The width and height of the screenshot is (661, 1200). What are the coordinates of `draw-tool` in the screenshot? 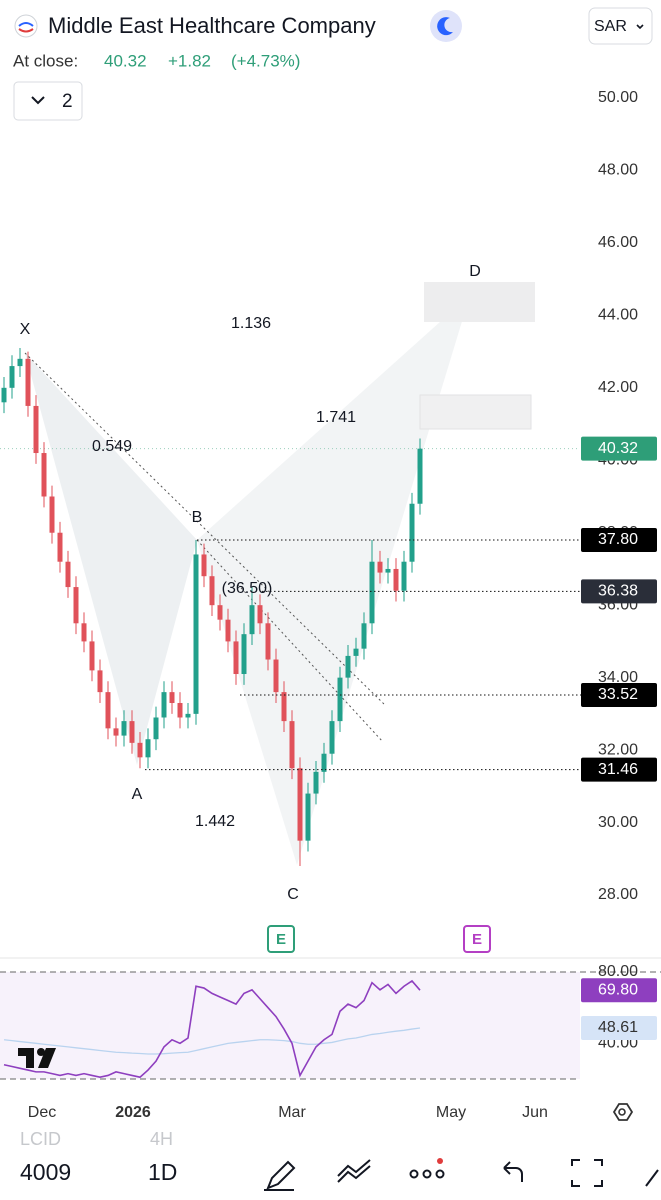 It's located at (280, 1175).